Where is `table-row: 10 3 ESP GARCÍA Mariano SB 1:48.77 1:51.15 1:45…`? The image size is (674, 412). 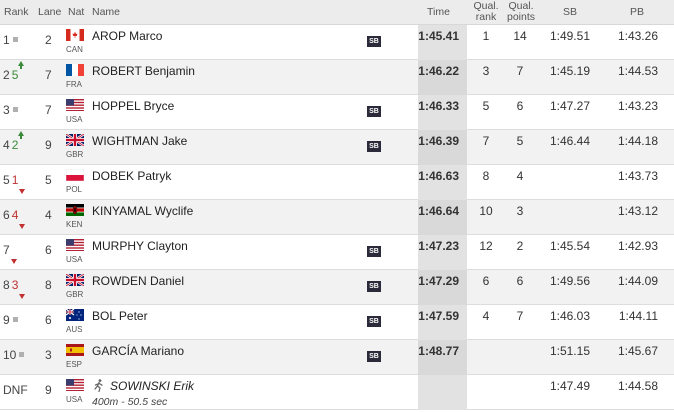
table-row: 10 3 ESP GARCÍA Mariano SB 1:48.77 1:51.15 1:45… is located at coordinates (337, 357).